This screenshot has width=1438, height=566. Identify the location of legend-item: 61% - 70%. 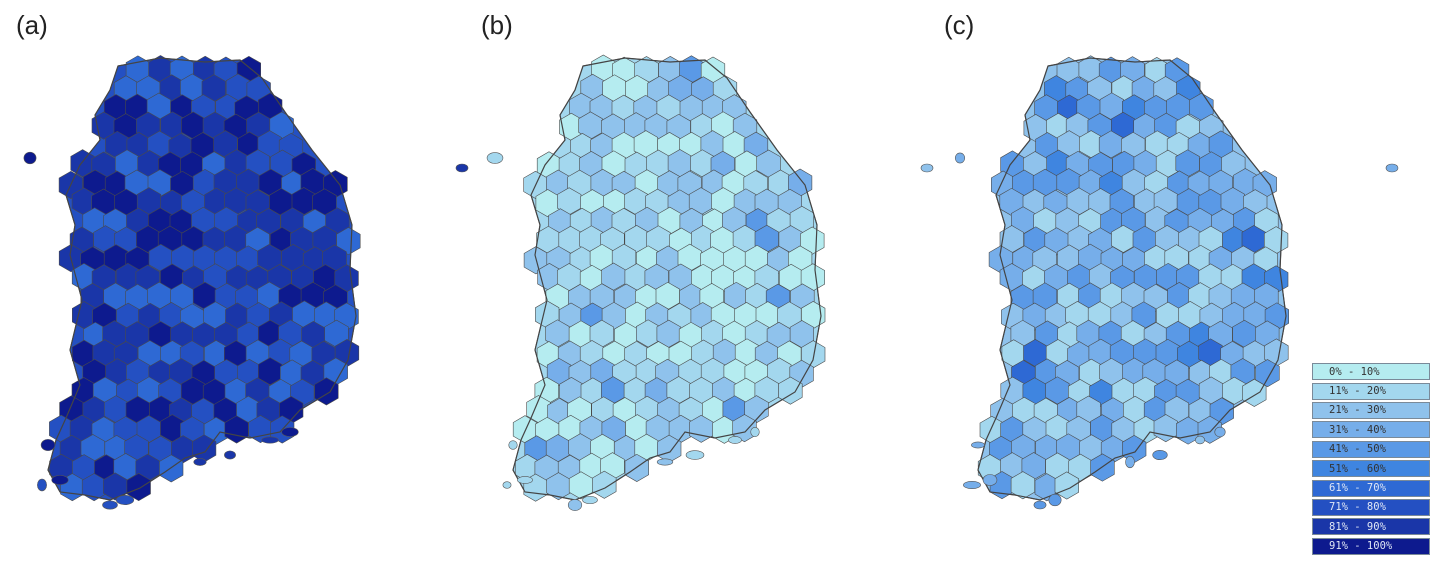
(1372, 487).